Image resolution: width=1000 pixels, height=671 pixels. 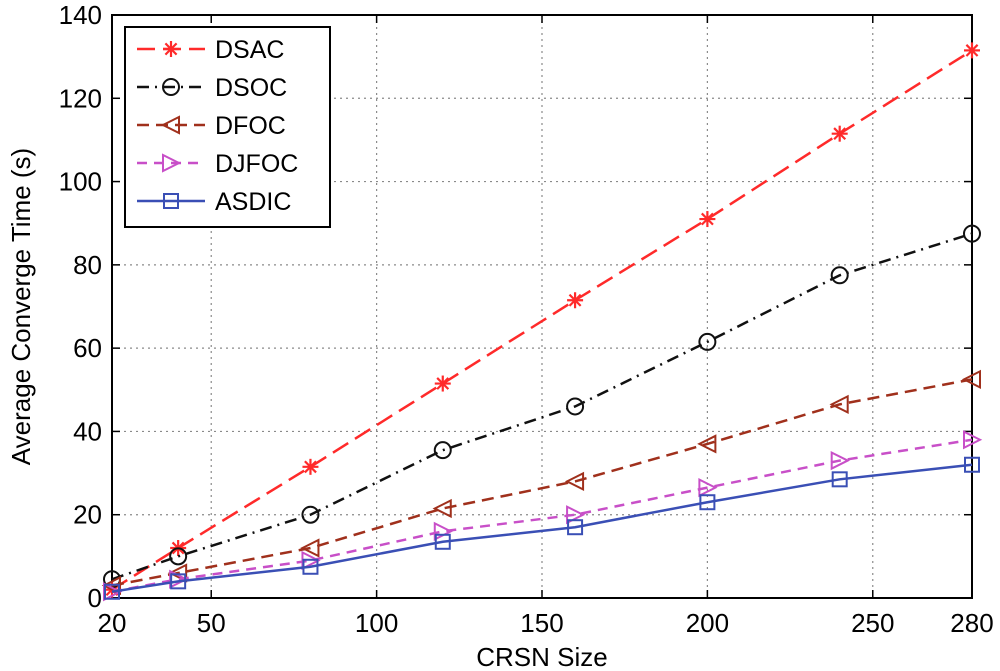 I want to click on y-tick-label: 40, so click(x=87, y=431).